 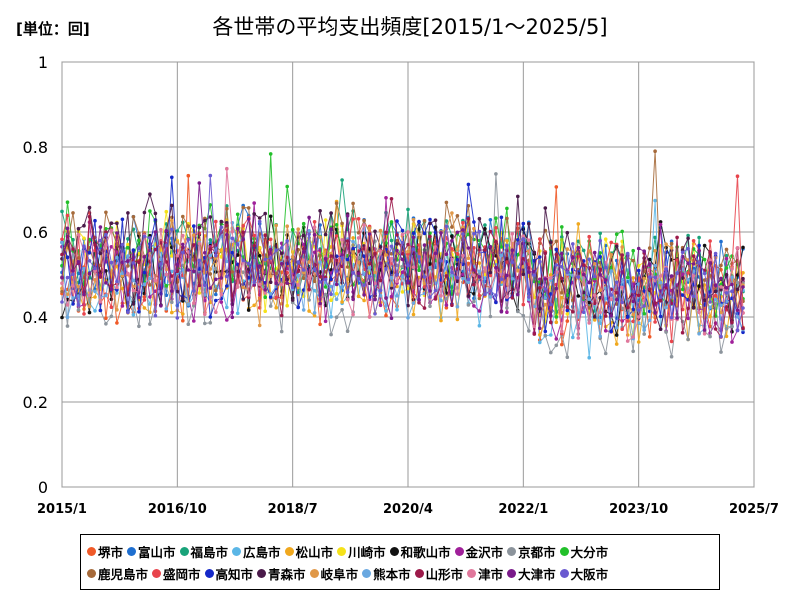 What do you see at coordinates (262, 552) in the screenshot?
I see `legend-label: 広島市` at bounding box center [262, 552].